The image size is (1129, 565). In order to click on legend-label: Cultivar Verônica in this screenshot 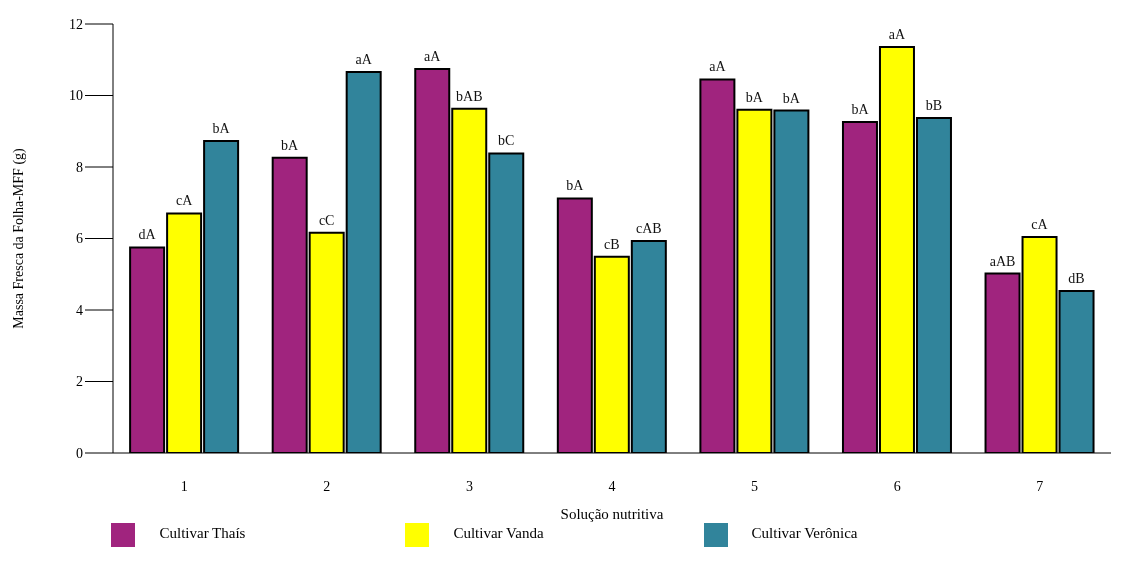, I will do `click(804, 533)`.